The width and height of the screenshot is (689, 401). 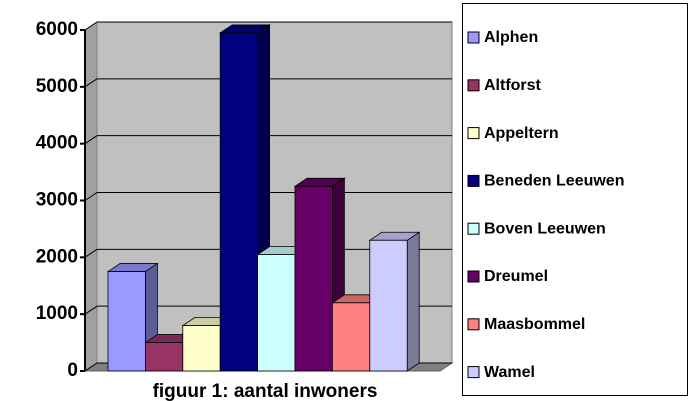 I want to click on legend-label: Altforst, so click(x=513, y=85).